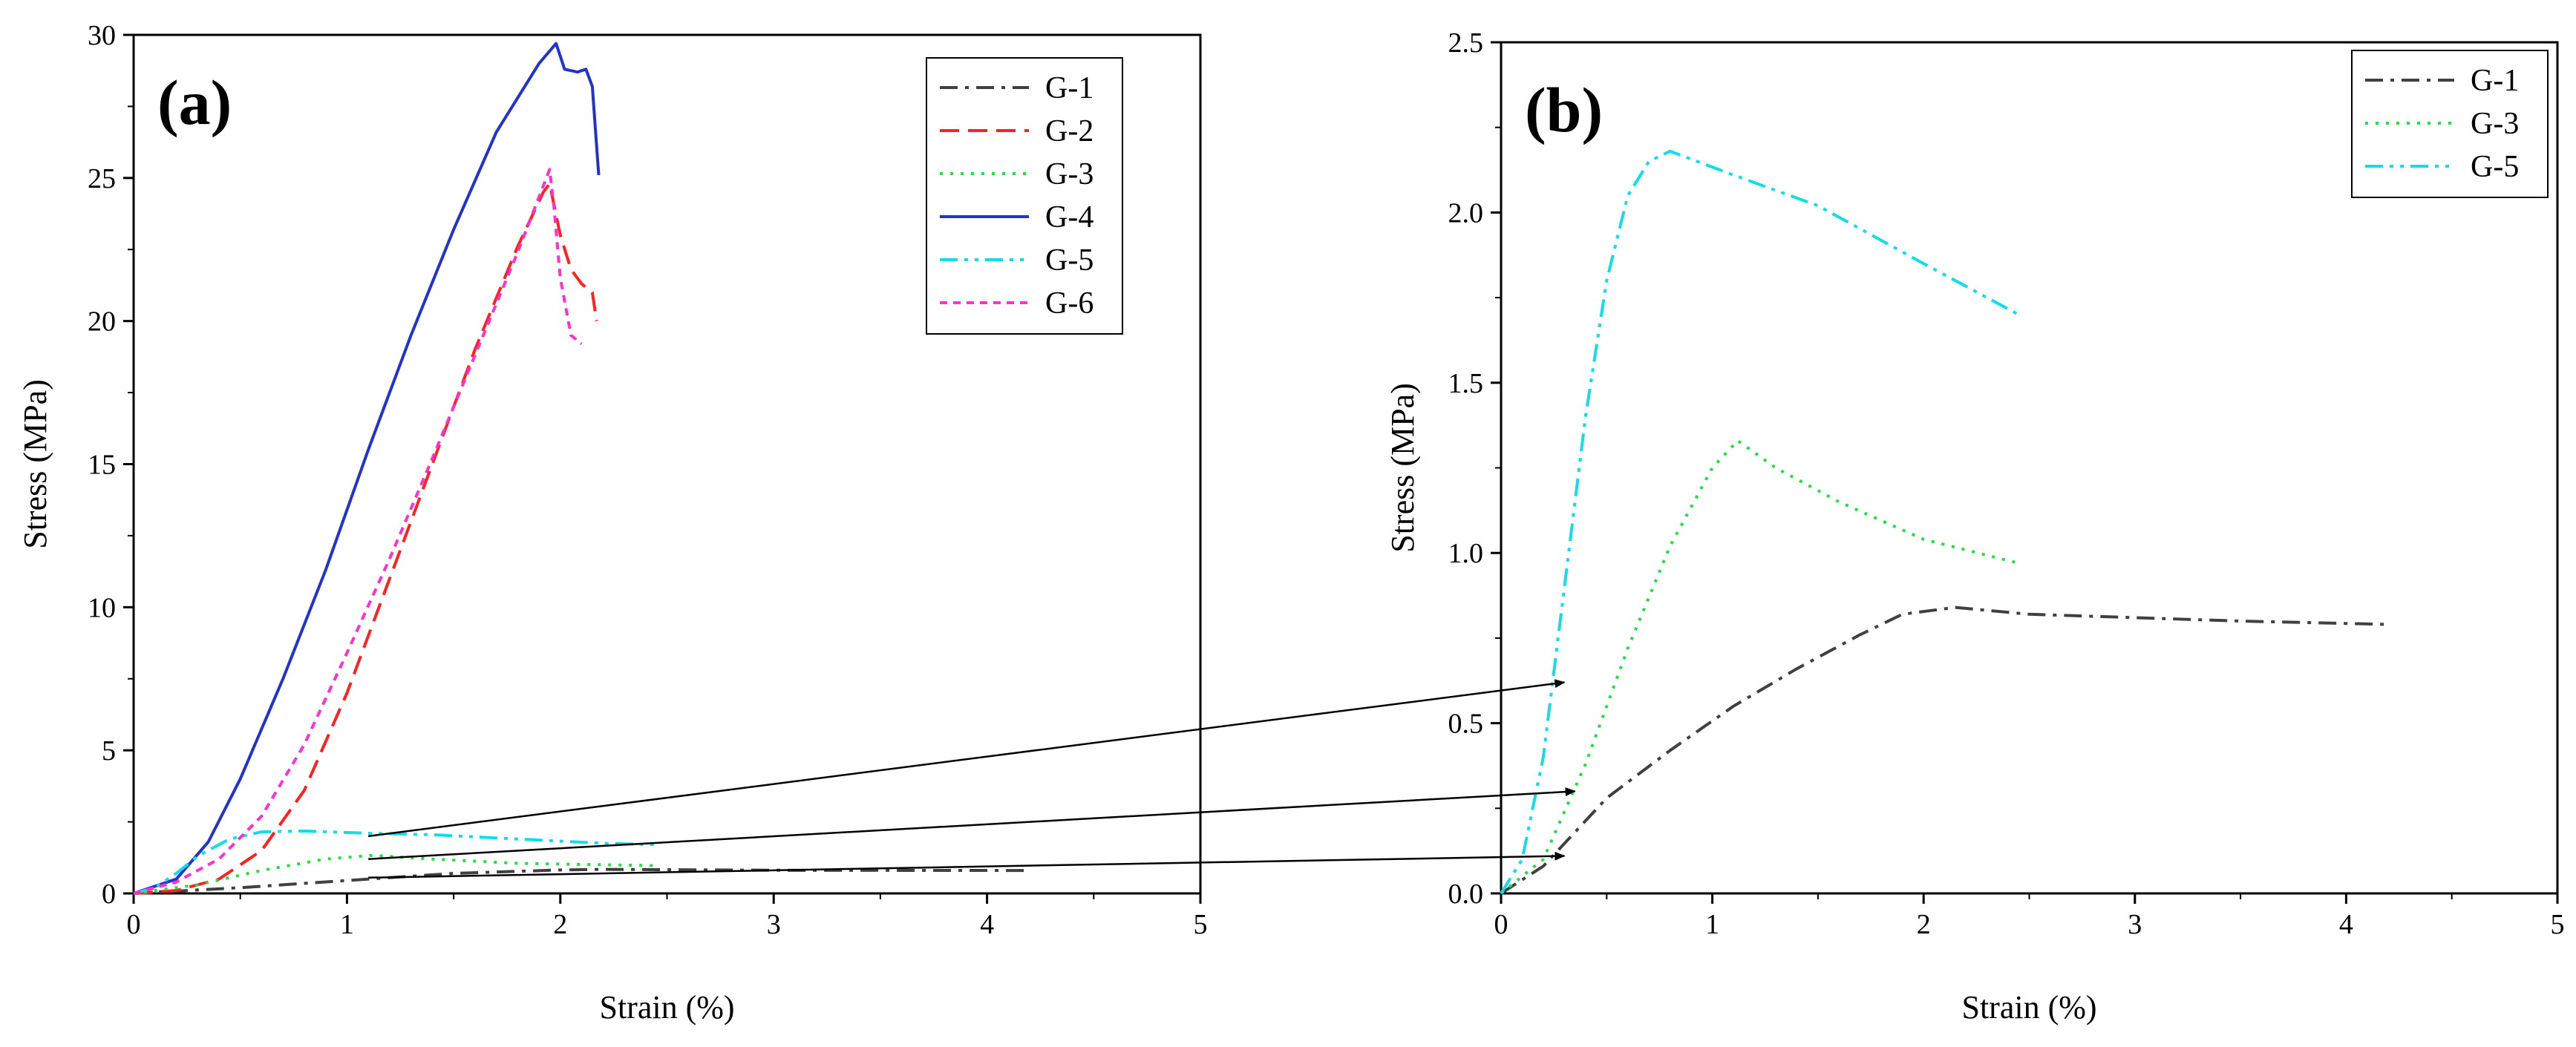  I want to click on x-tick-label-b: 5, so click(2558, 924).